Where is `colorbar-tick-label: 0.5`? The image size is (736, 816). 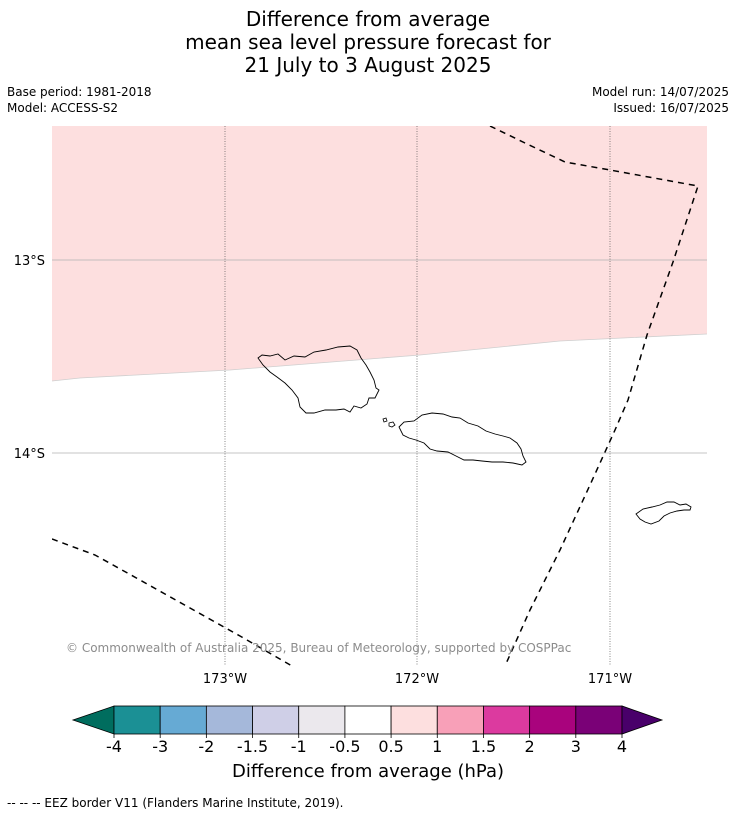
colorbar-tick-label: 0.5 is located at coordinates (390, 746).